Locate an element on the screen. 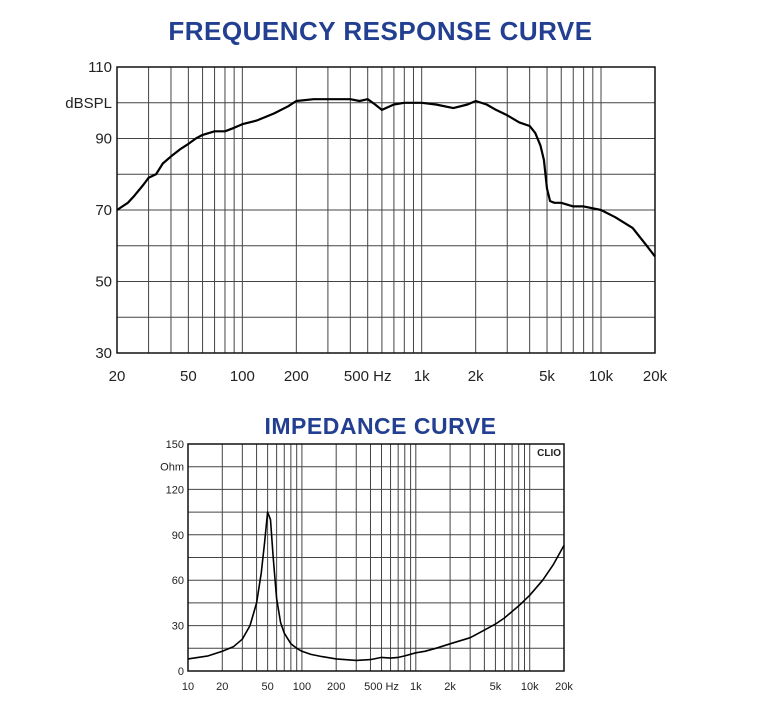 This screenshot has width=761, height=714. imp-y-tick-label: 0 is located at coordinates (181, 672).